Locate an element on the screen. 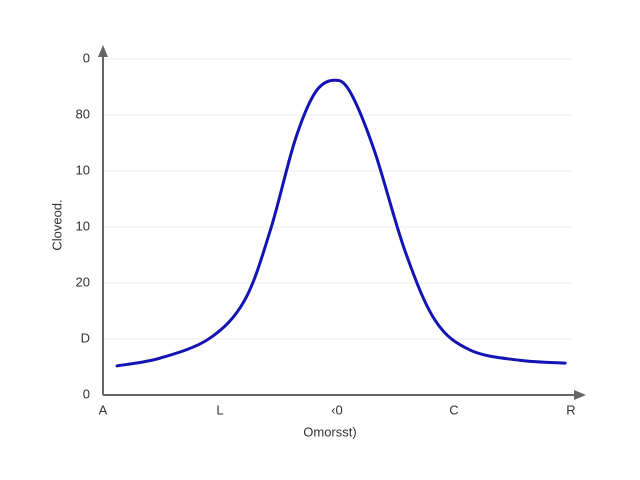  x-tick-label: A is located at coordinates (103, 409).